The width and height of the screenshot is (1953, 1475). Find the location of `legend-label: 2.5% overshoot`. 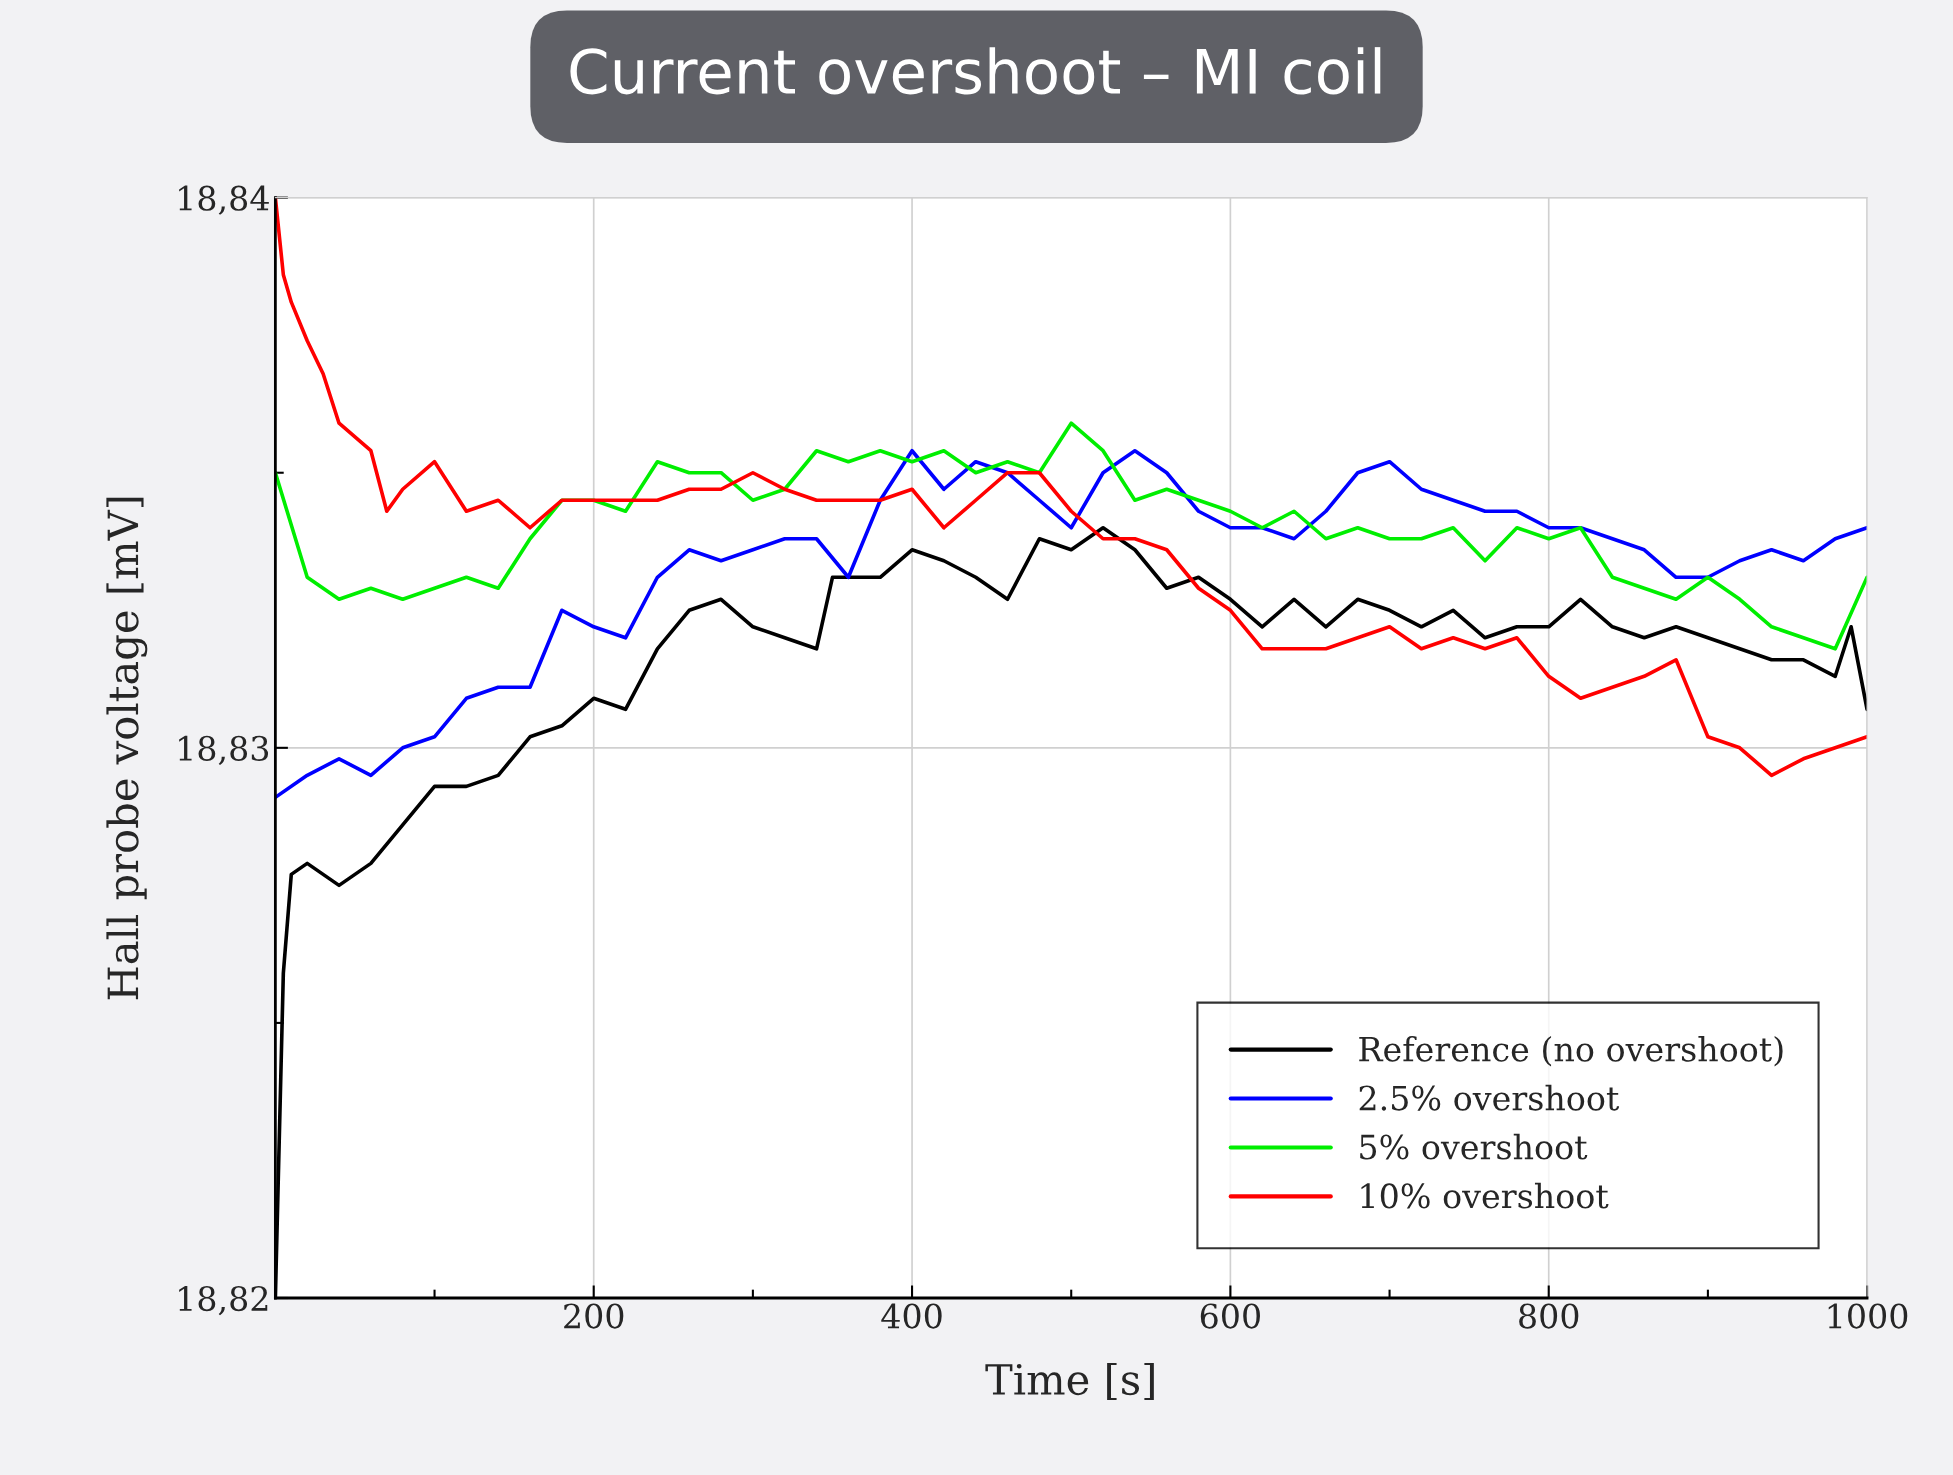

legend-label: 2.5% overshoot is located at coordinates (1489, 1097).